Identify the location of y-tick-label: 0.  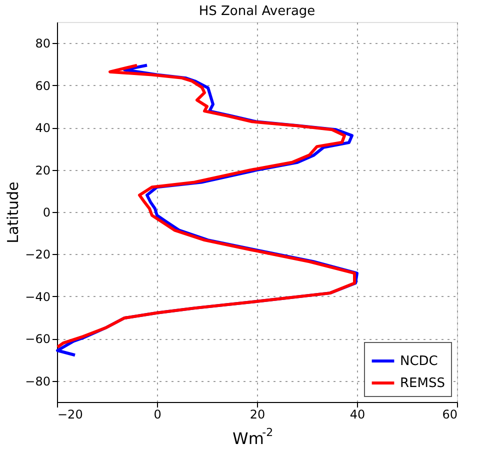
(46, 213).